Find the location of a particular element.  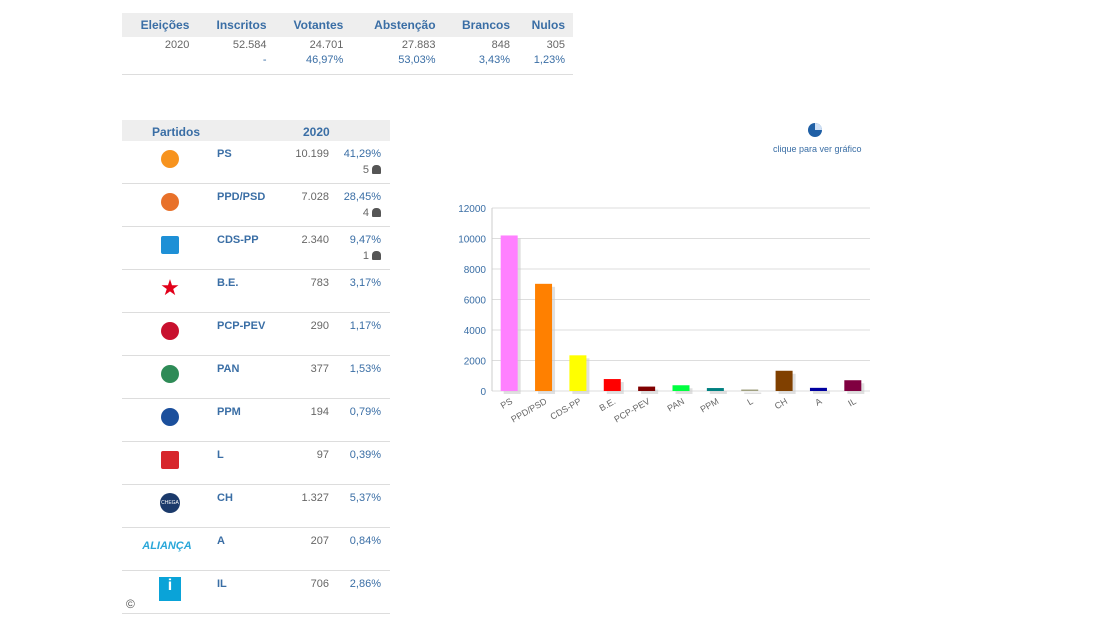

party-name: B.E. is located at coordinates (228, 283).